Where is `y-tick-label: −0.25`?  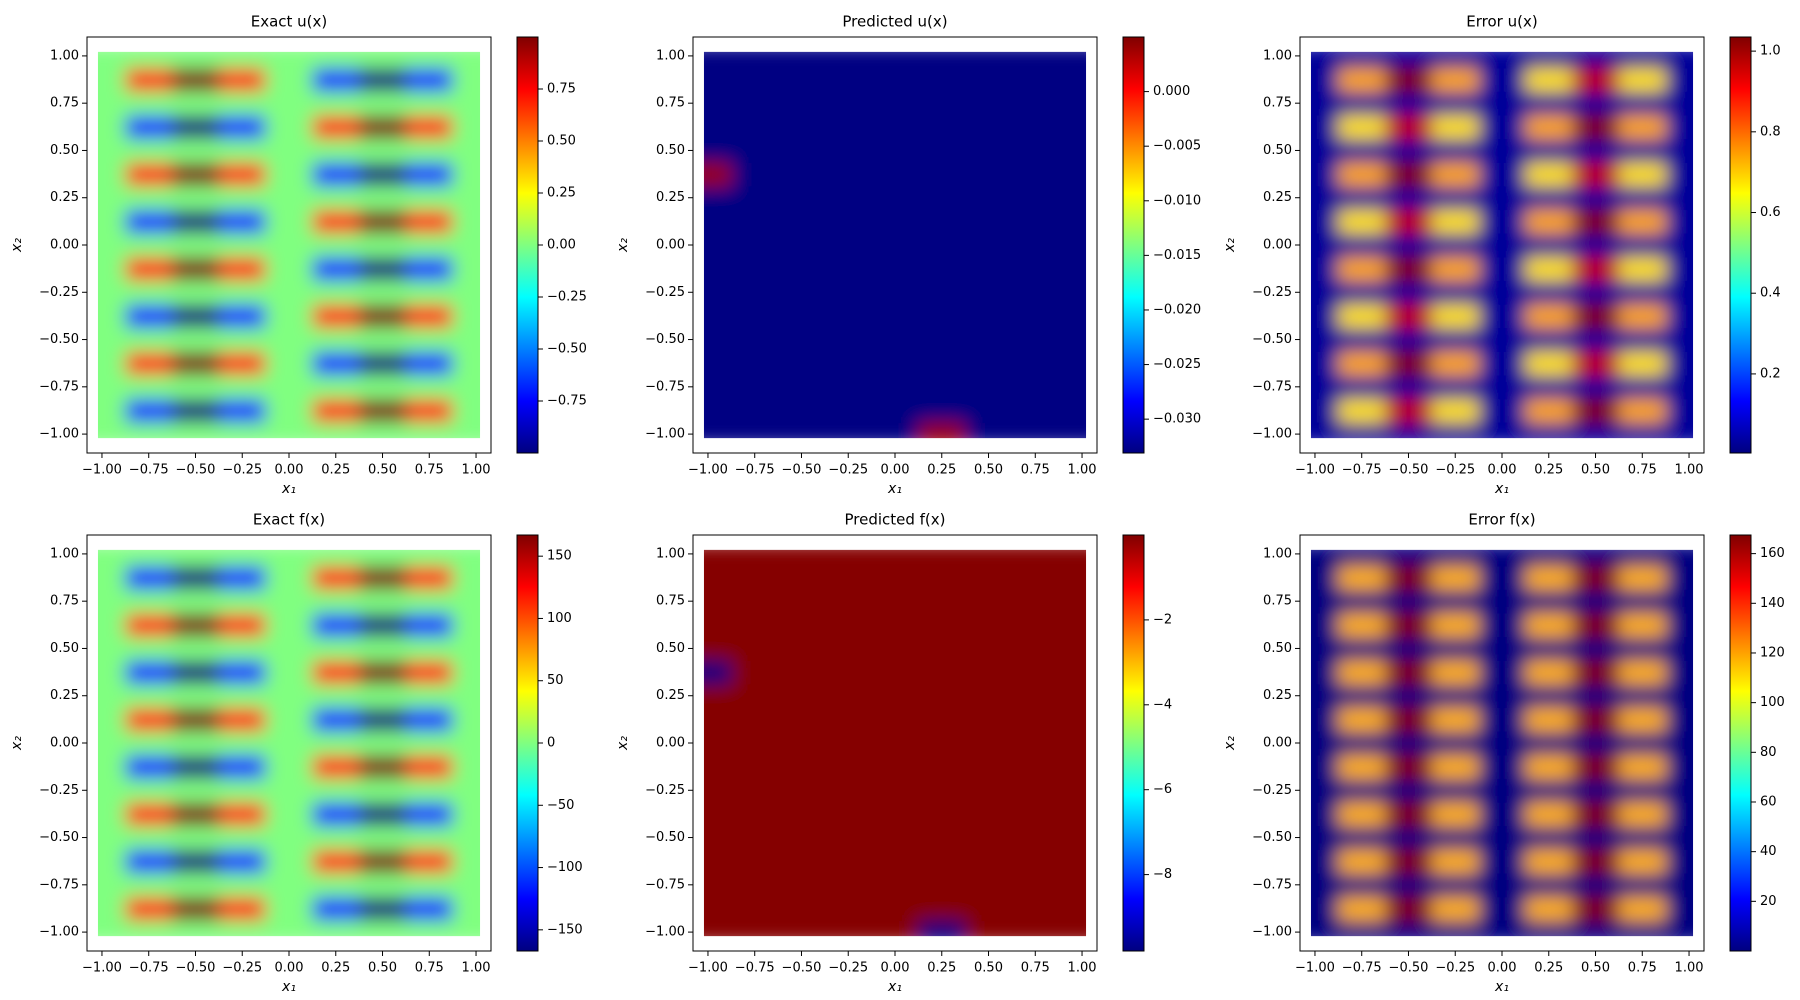
y-tick-label: −0.25 is located at coordinates (665, 292).